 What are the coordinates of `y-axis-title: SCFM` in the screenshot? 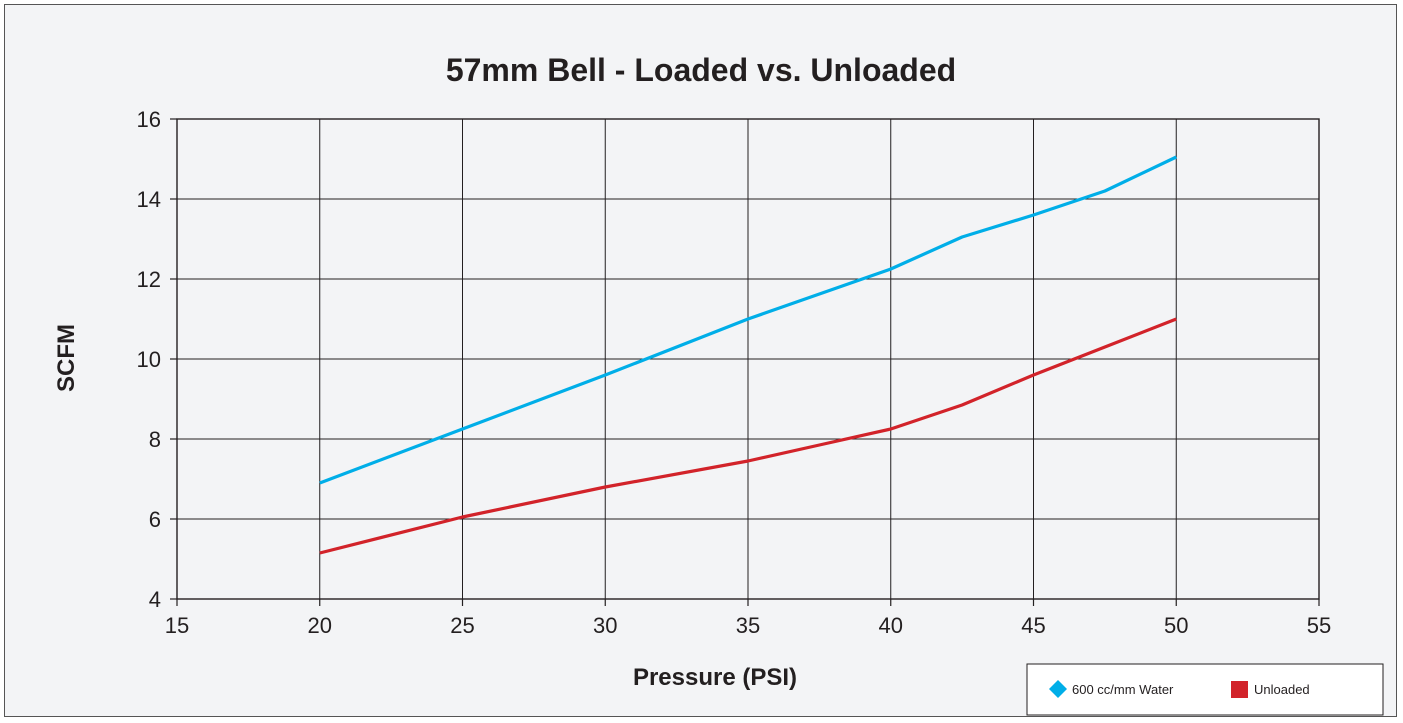 It's located at (66, 358).